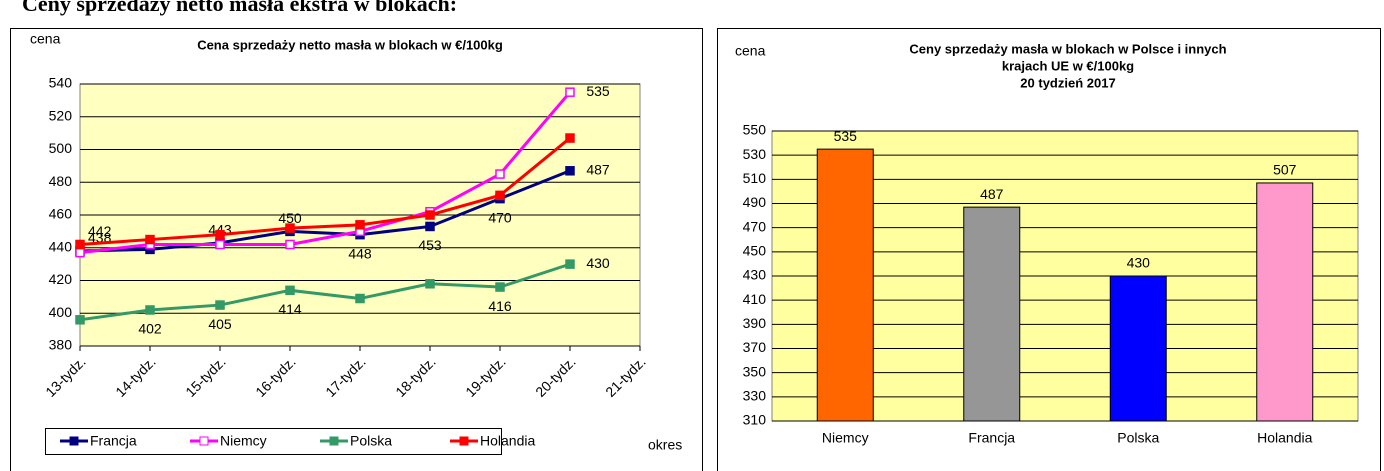 This screenshot has width=1384, height=471. I want to click on y-tick-label: 420, so click(61, 279).